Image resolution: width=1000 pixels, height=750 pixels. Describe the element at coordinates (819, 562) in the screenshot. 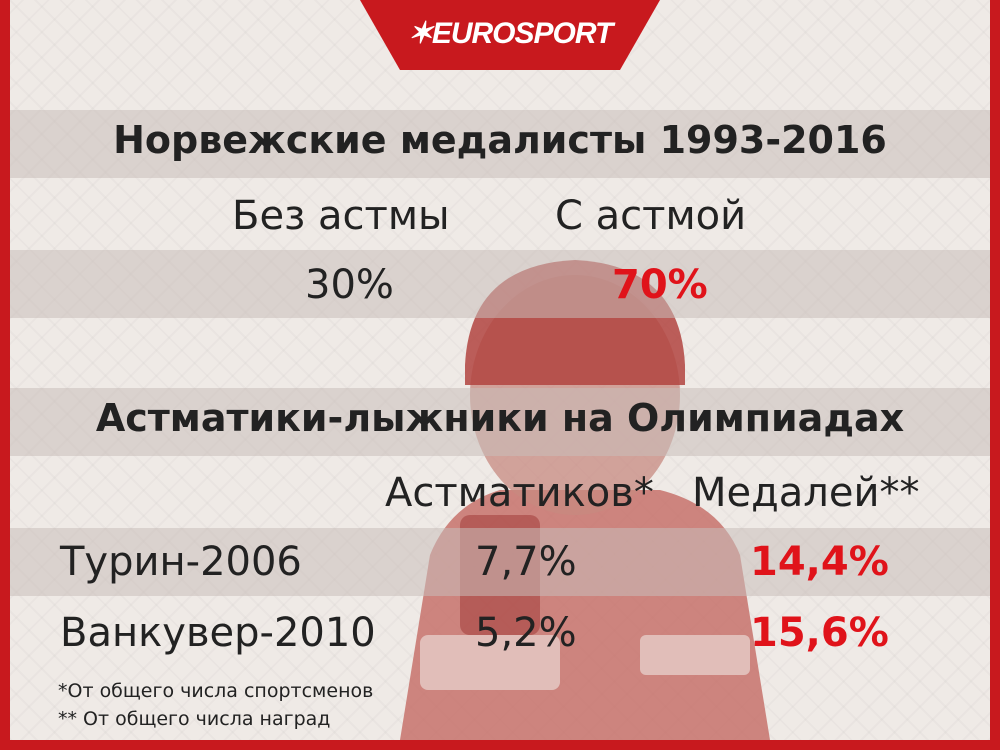

I see `row1-medals: 14,4%` at that location.